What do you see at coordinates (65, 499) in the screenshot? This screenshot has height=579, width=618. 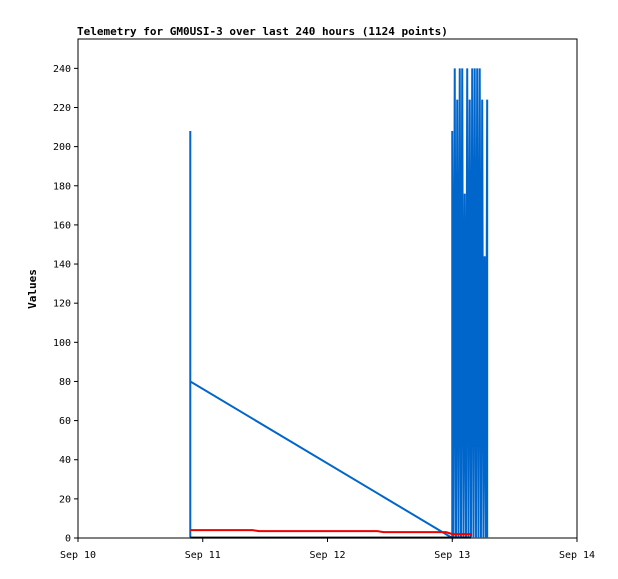 I see `y-tick-label: 20` at bounding box center [65, 499].